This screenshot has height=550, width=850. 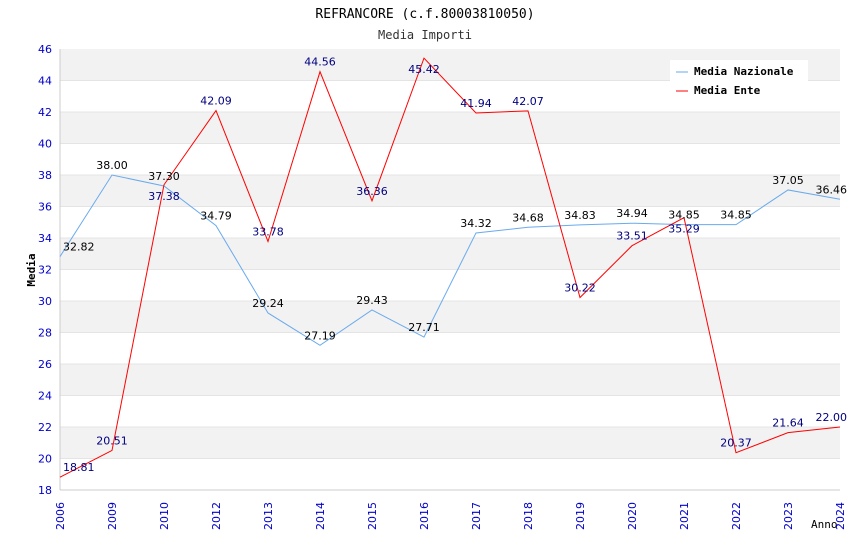 What do you see at coordinates (45, 427) in the screenshot?
I see `y-tick-label: 22` at bounding box center [45, 427].